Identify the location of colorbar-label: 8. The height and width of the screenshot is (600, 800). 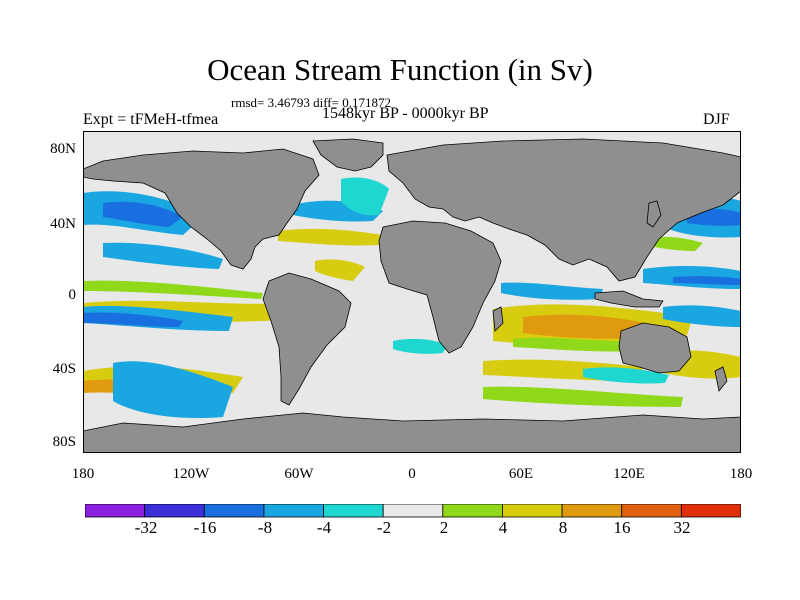
(563, 527).